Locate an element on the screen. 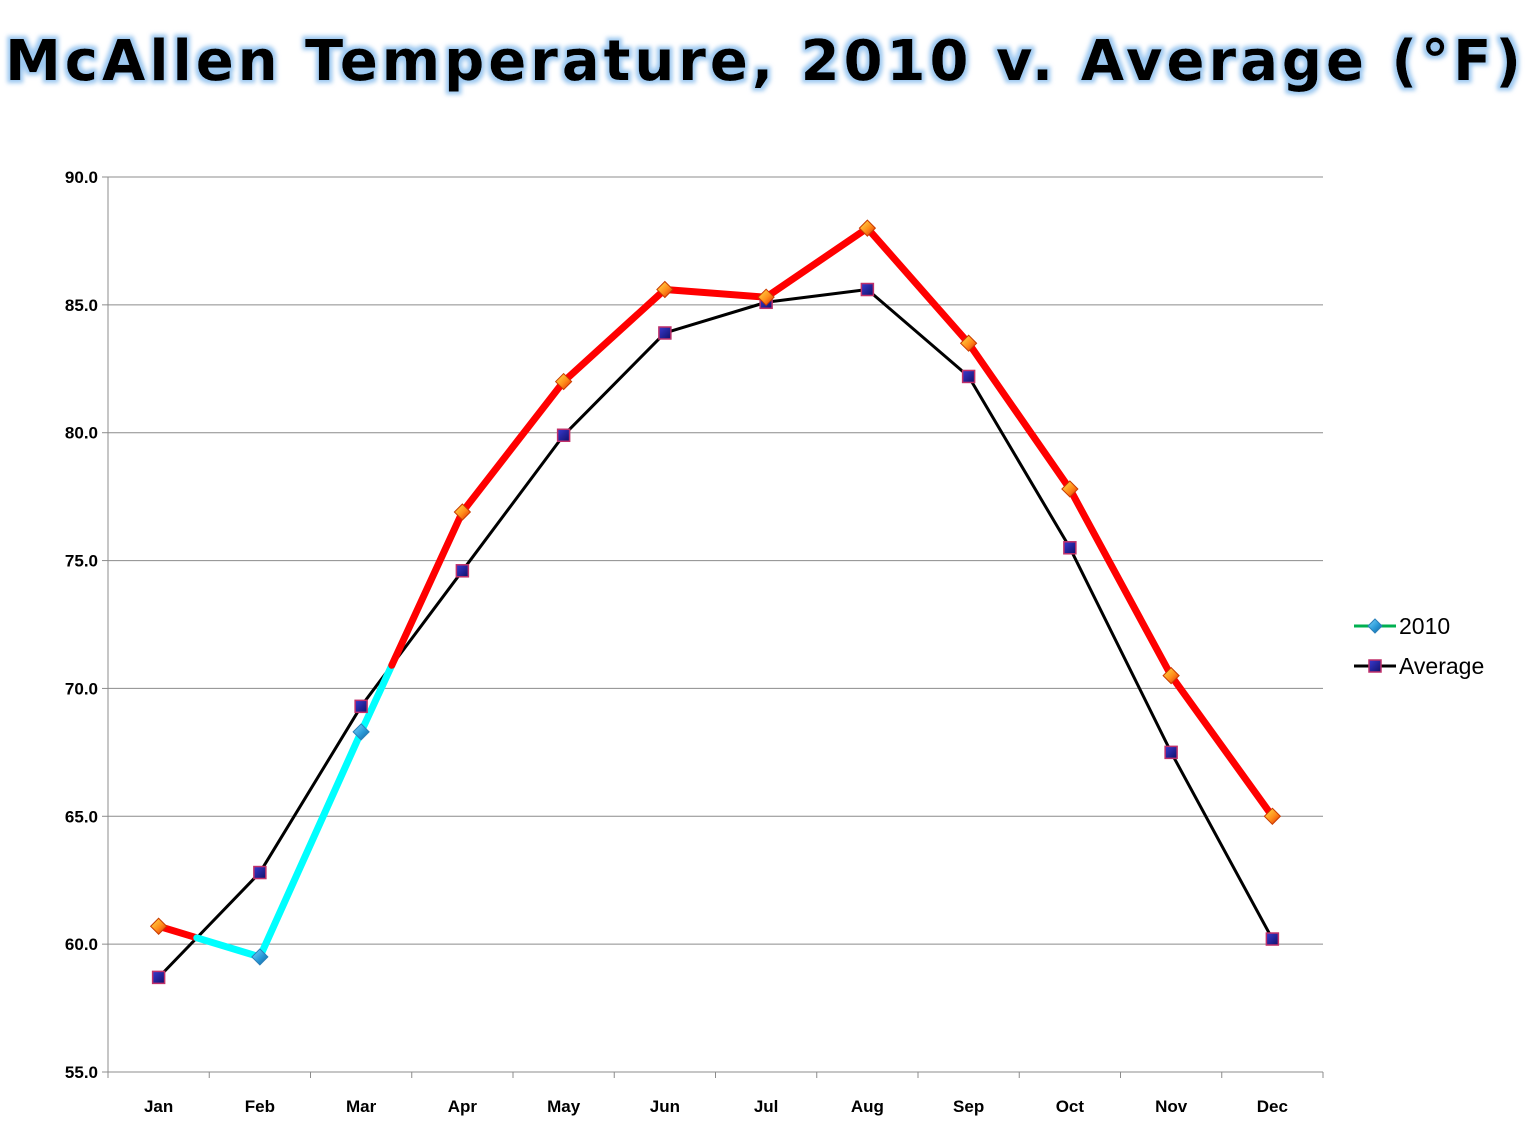 The width and height of the screenshot is (1536, 1141). average-point-mar is located at coordinates (361, 706).